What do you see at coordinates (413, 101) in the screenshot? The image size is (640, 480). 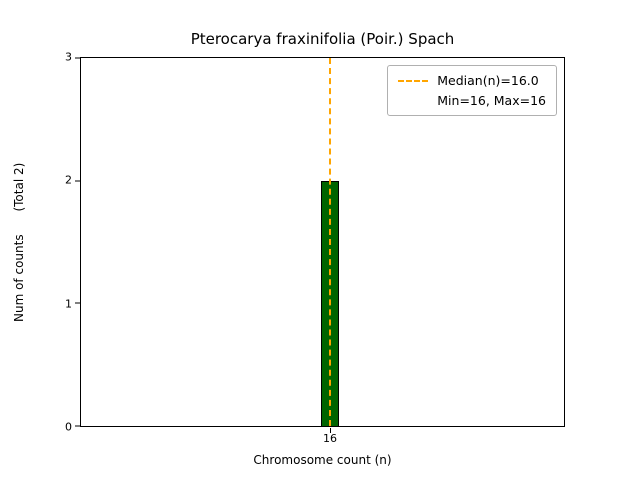 I see `legend-spacer` at bounding box center [413, 101].